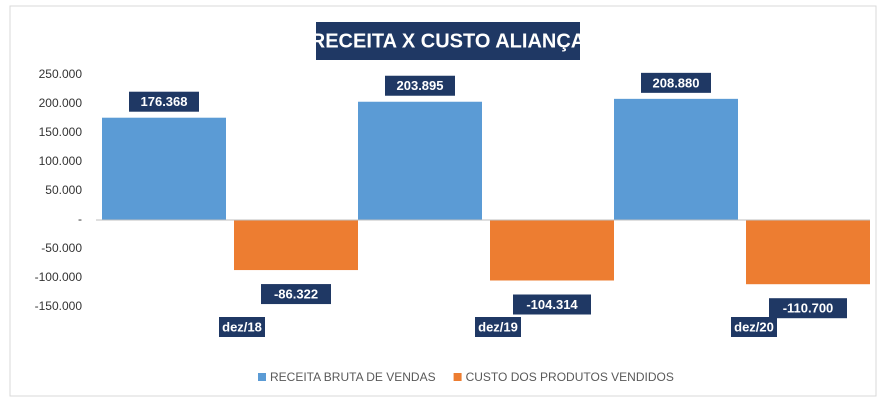 This screenshot has width=879, height=400. I want to click on data-label: 176.368, so click(164, 101).